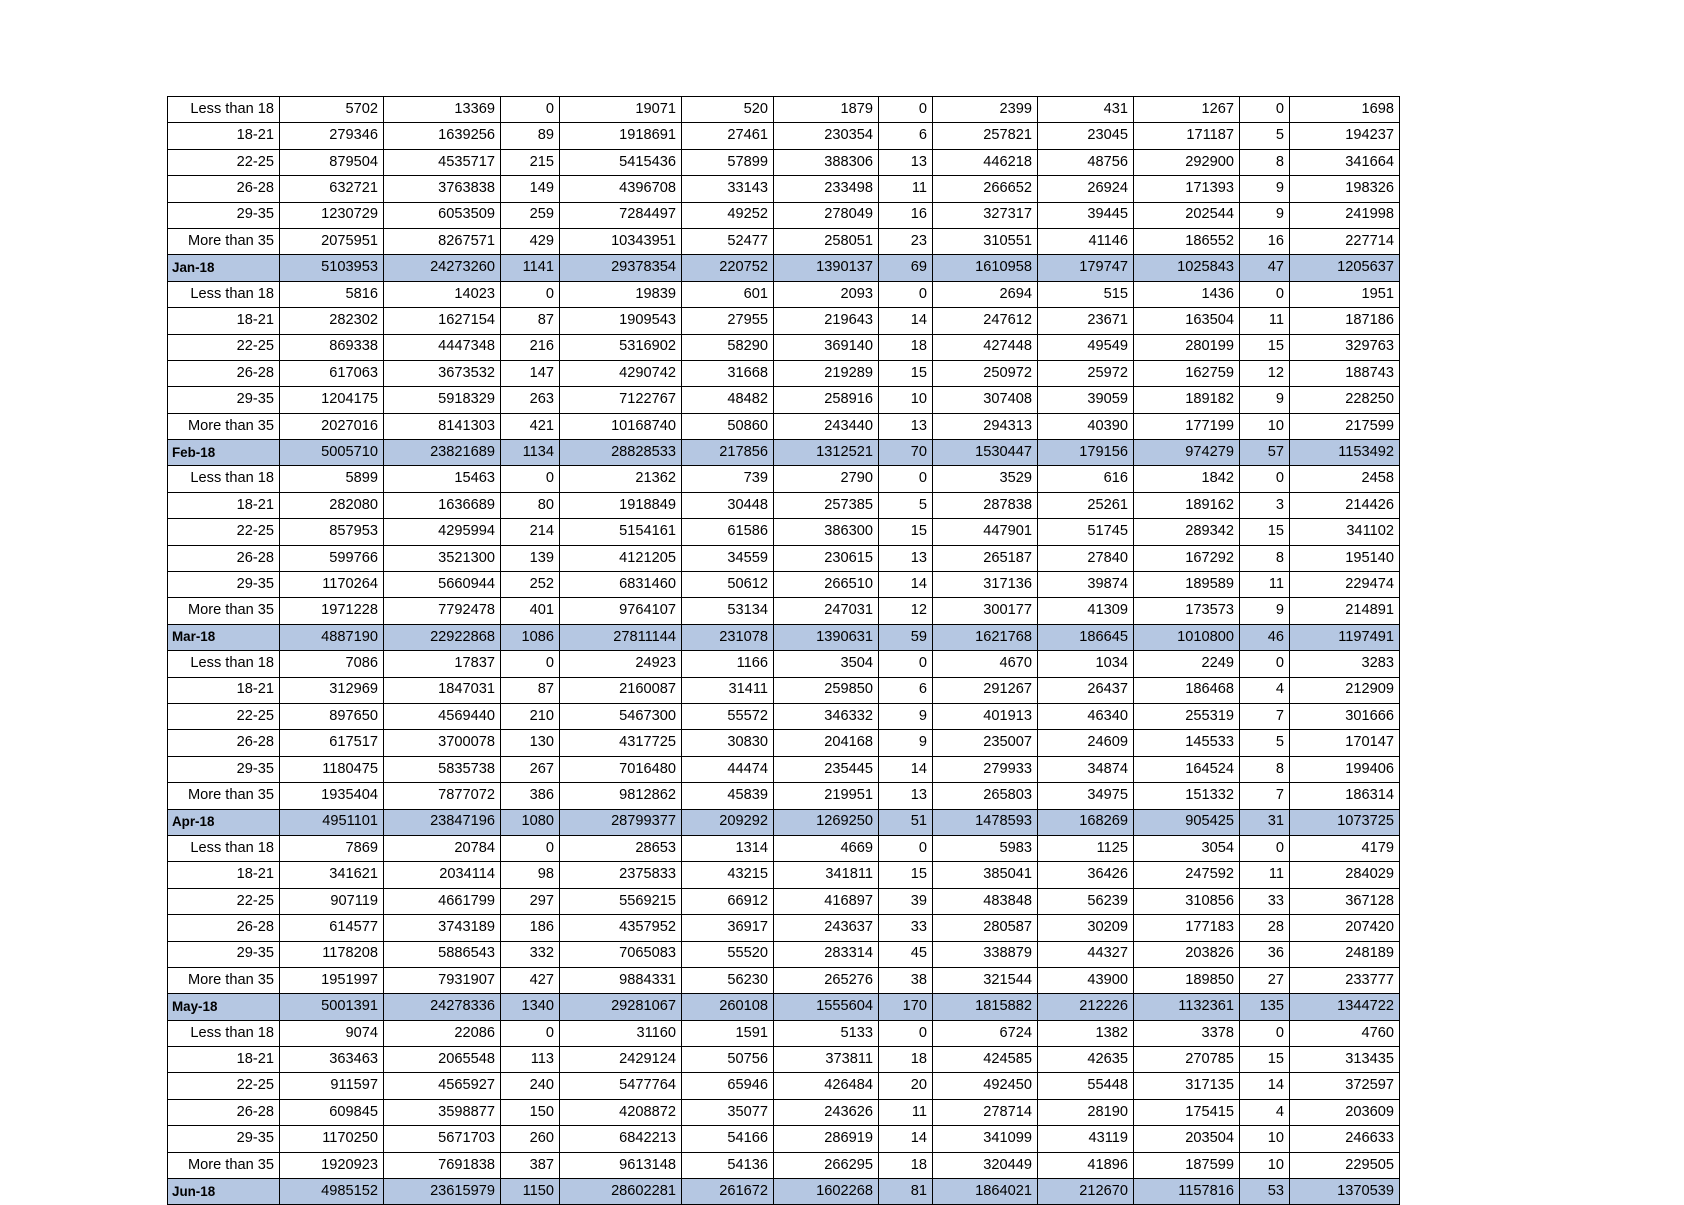  I want to click on value-cell: 5660944, so click(442, 585).